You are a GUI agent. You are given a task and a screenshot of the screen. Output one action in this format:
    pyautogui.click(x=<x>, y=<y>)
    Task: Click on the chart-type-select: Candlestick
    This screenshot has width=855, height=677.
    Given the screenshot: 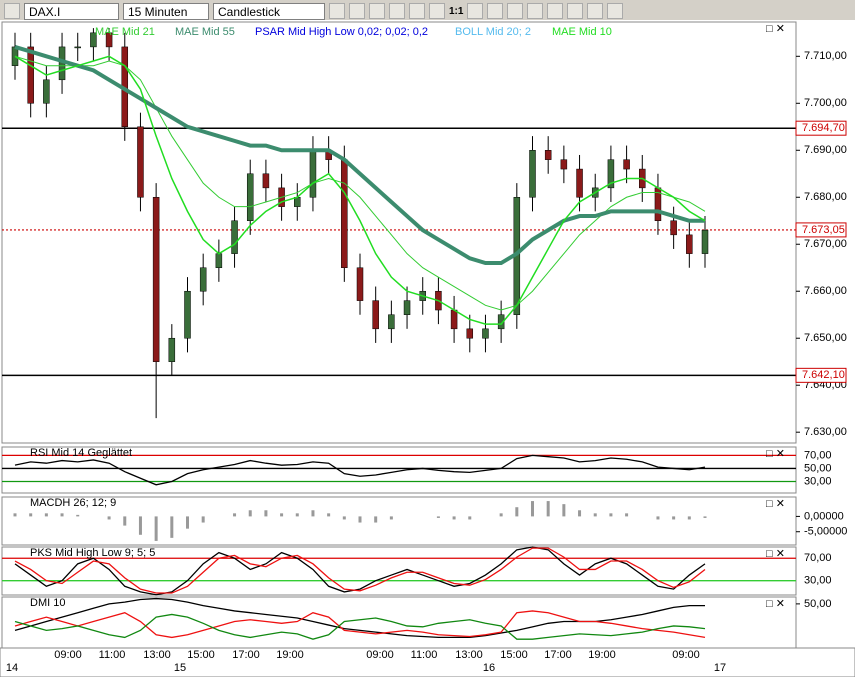 What is the action you would take?
    pyautogui.click(x=269, y=11)
    